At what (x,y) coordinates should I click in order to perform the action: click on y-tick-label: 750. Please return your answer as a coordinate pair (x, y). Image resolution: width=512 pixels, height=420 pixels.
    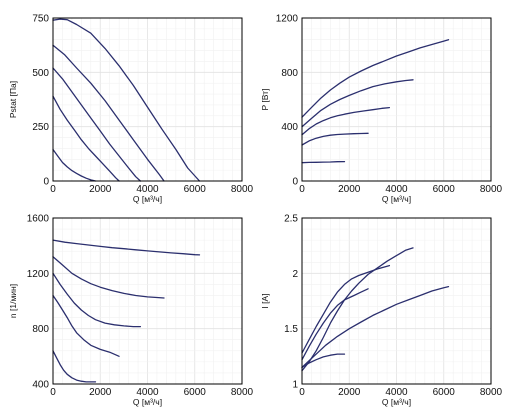
    Looking at the image, I should click on (40, 19).